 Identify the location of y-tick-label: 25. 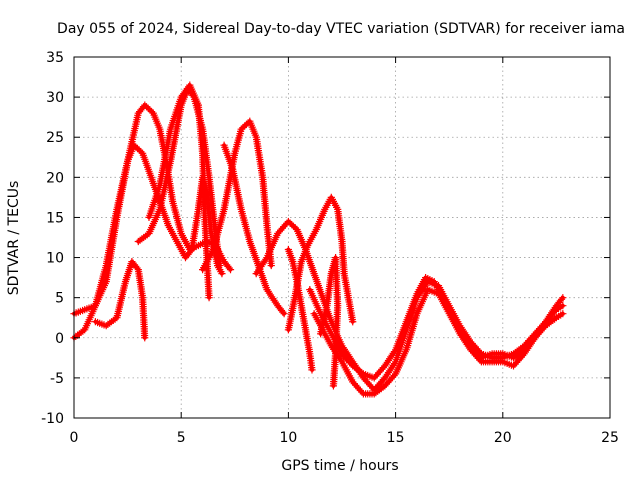
(55, 138).